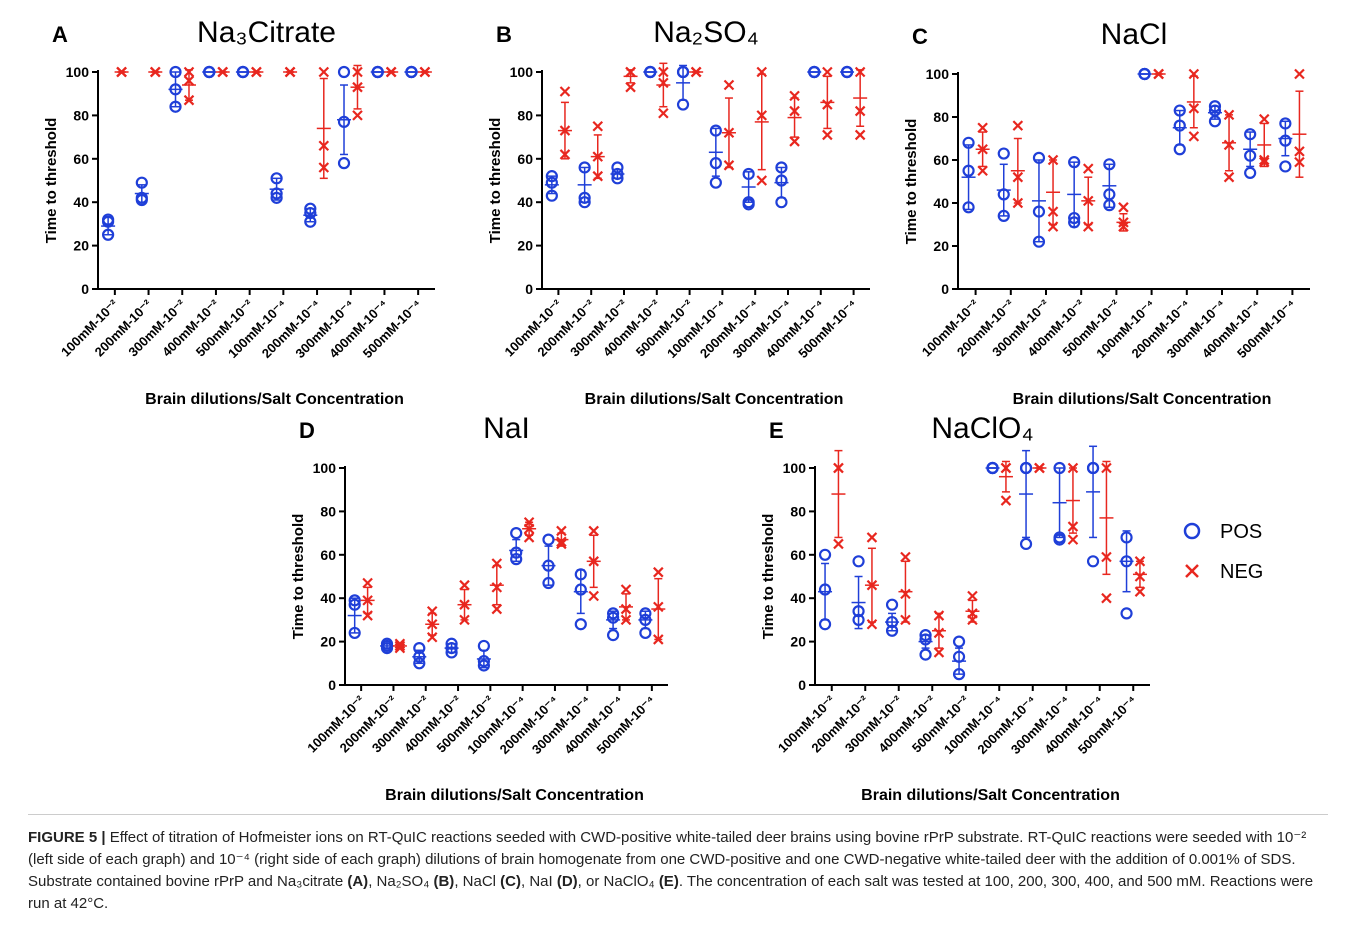 This screenshot has width=1356, height=932. I want to click on caption-segment: (E), so click(668, 881).